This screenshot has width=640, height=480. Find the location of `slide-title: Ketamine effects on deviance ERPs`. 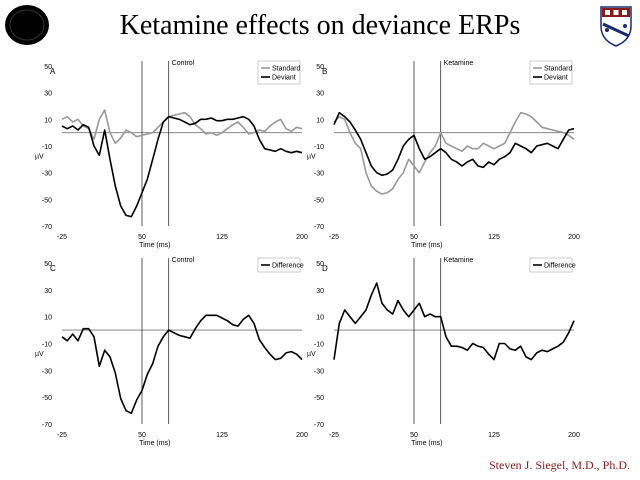

slide-title: Ketamine effects on deviance ERPs is located at coordinates (320, 25).